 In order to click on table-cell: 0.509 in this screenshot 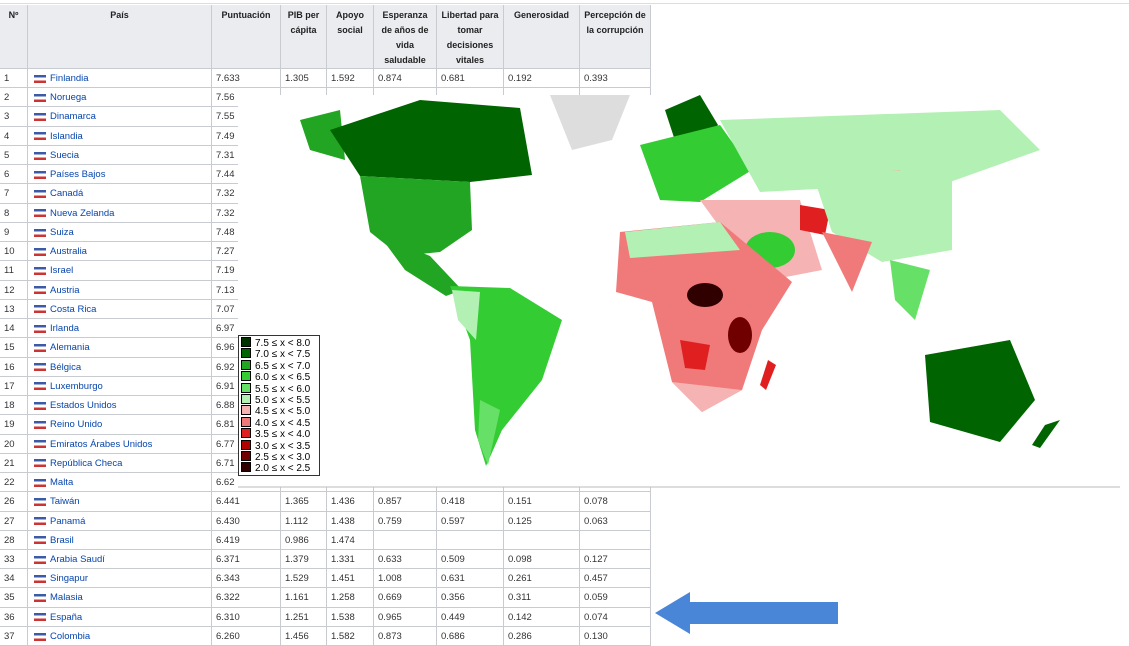, I will do `click(470, 560)`.